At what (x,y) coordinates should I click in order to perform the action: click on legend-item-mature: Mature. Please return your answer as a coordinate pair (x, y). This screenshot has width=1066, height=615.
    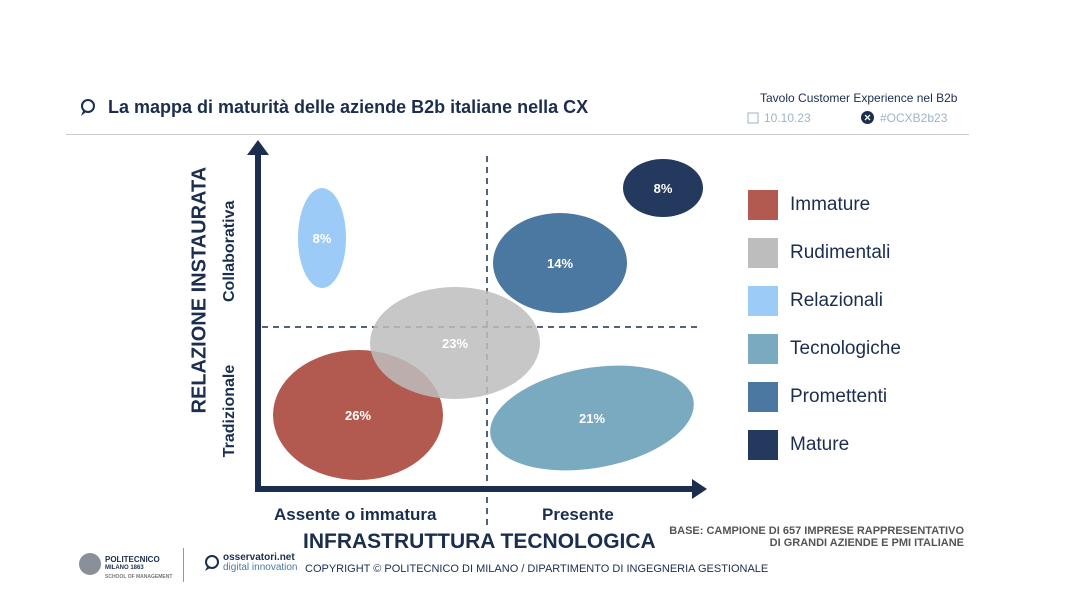
    Looking at the image, I should click on (798, 445).